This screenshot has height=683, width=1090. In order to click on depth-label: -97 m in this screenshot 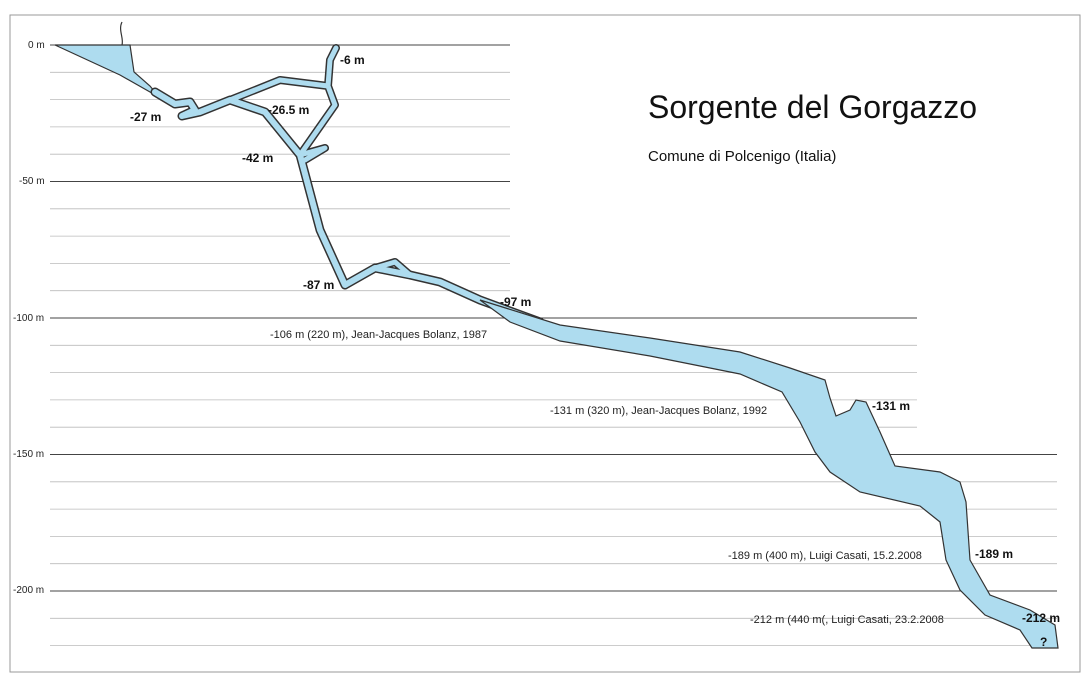, I will do `click(515, 302)`.